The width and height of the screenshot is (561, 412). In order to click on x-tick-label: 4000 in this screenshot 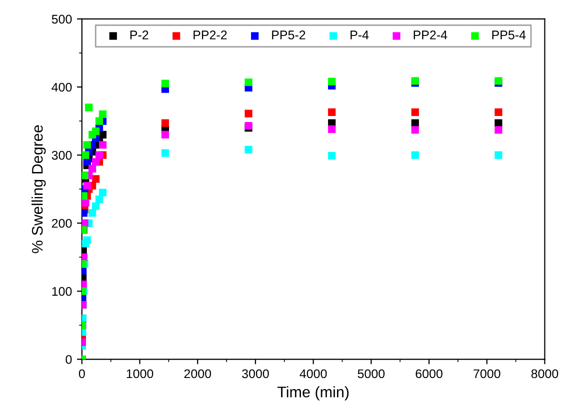, I will do `click(313, 373)`.